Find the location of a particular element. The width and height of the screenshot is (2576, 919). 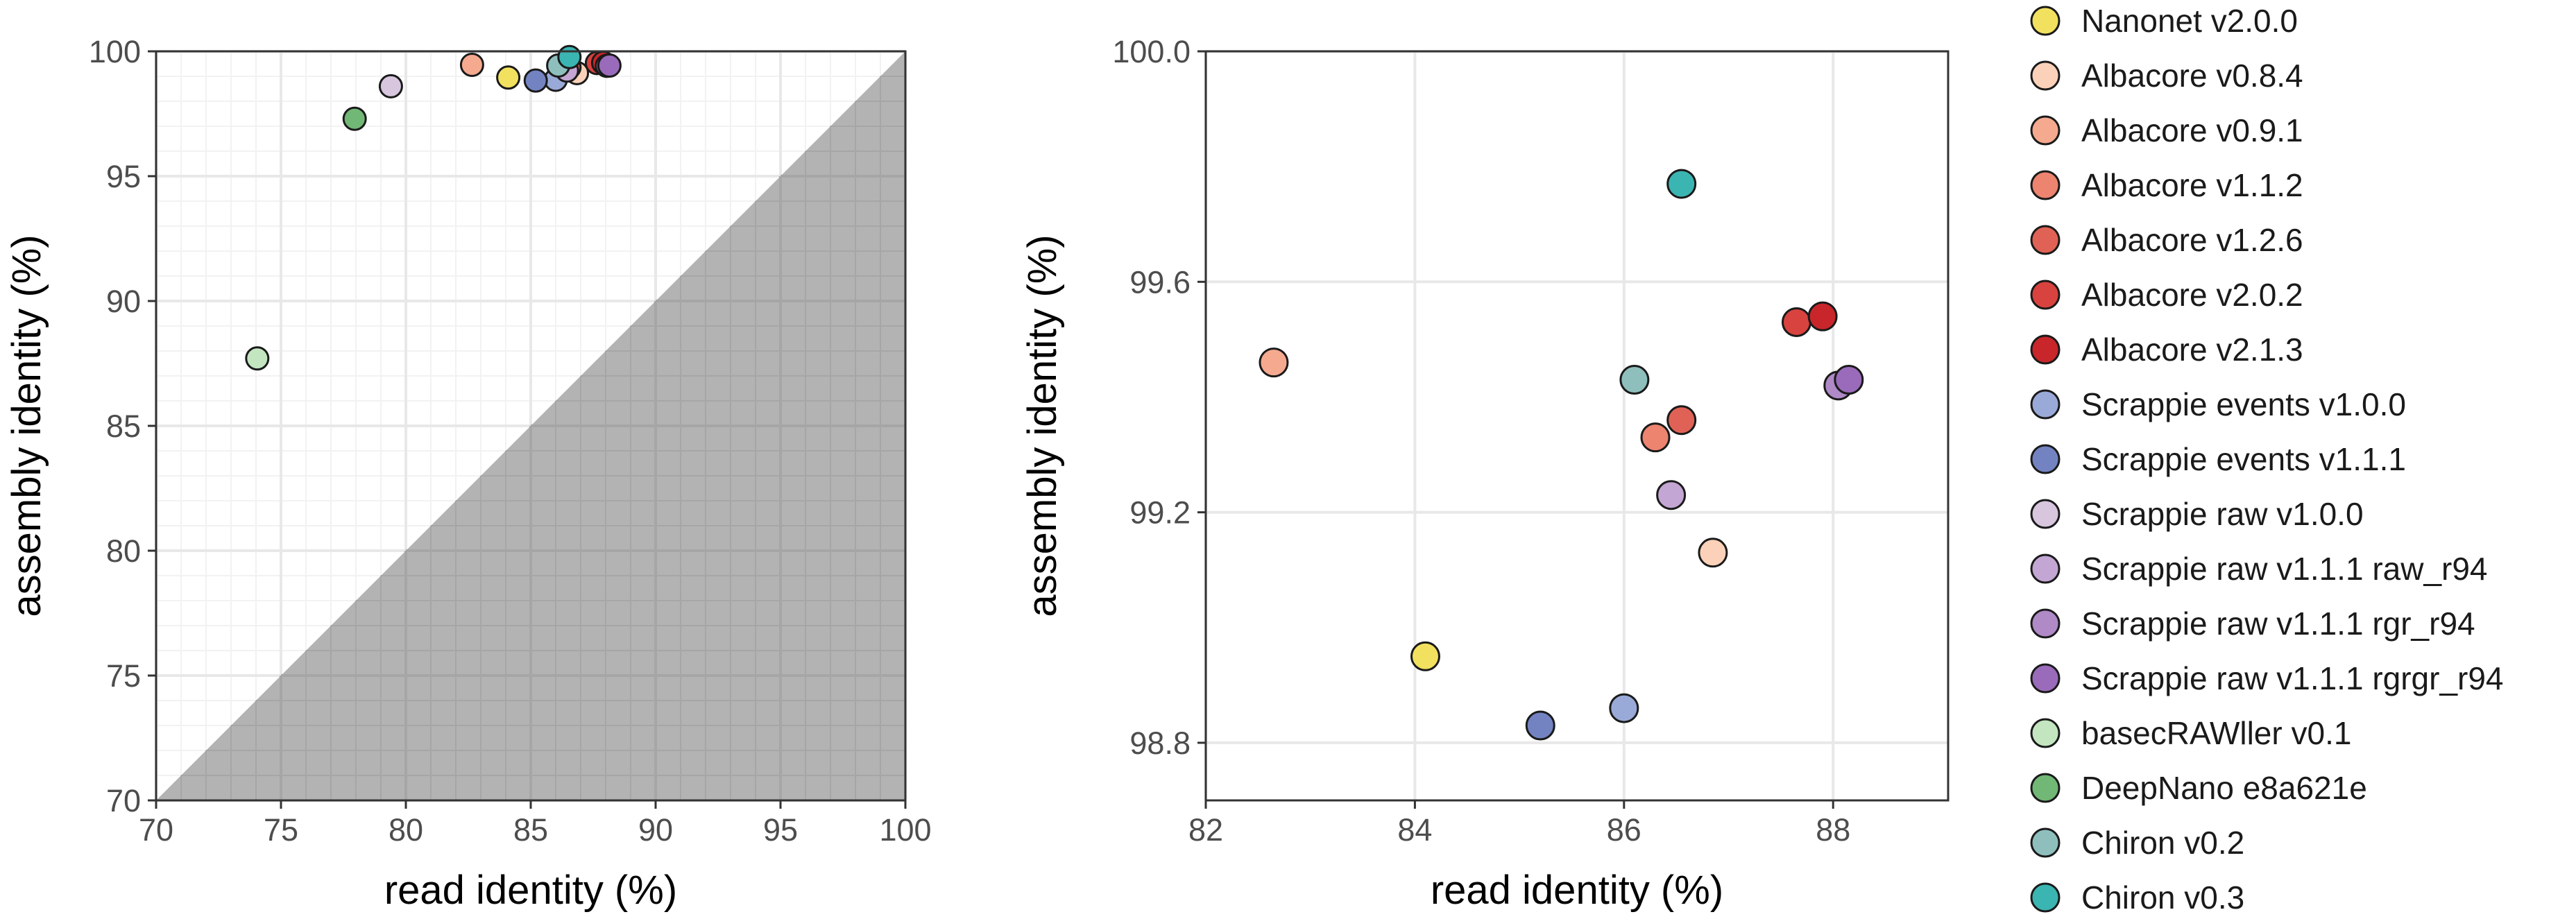

legend-label: basecRAWller v0.1 is located at coordinates (2216, 733).